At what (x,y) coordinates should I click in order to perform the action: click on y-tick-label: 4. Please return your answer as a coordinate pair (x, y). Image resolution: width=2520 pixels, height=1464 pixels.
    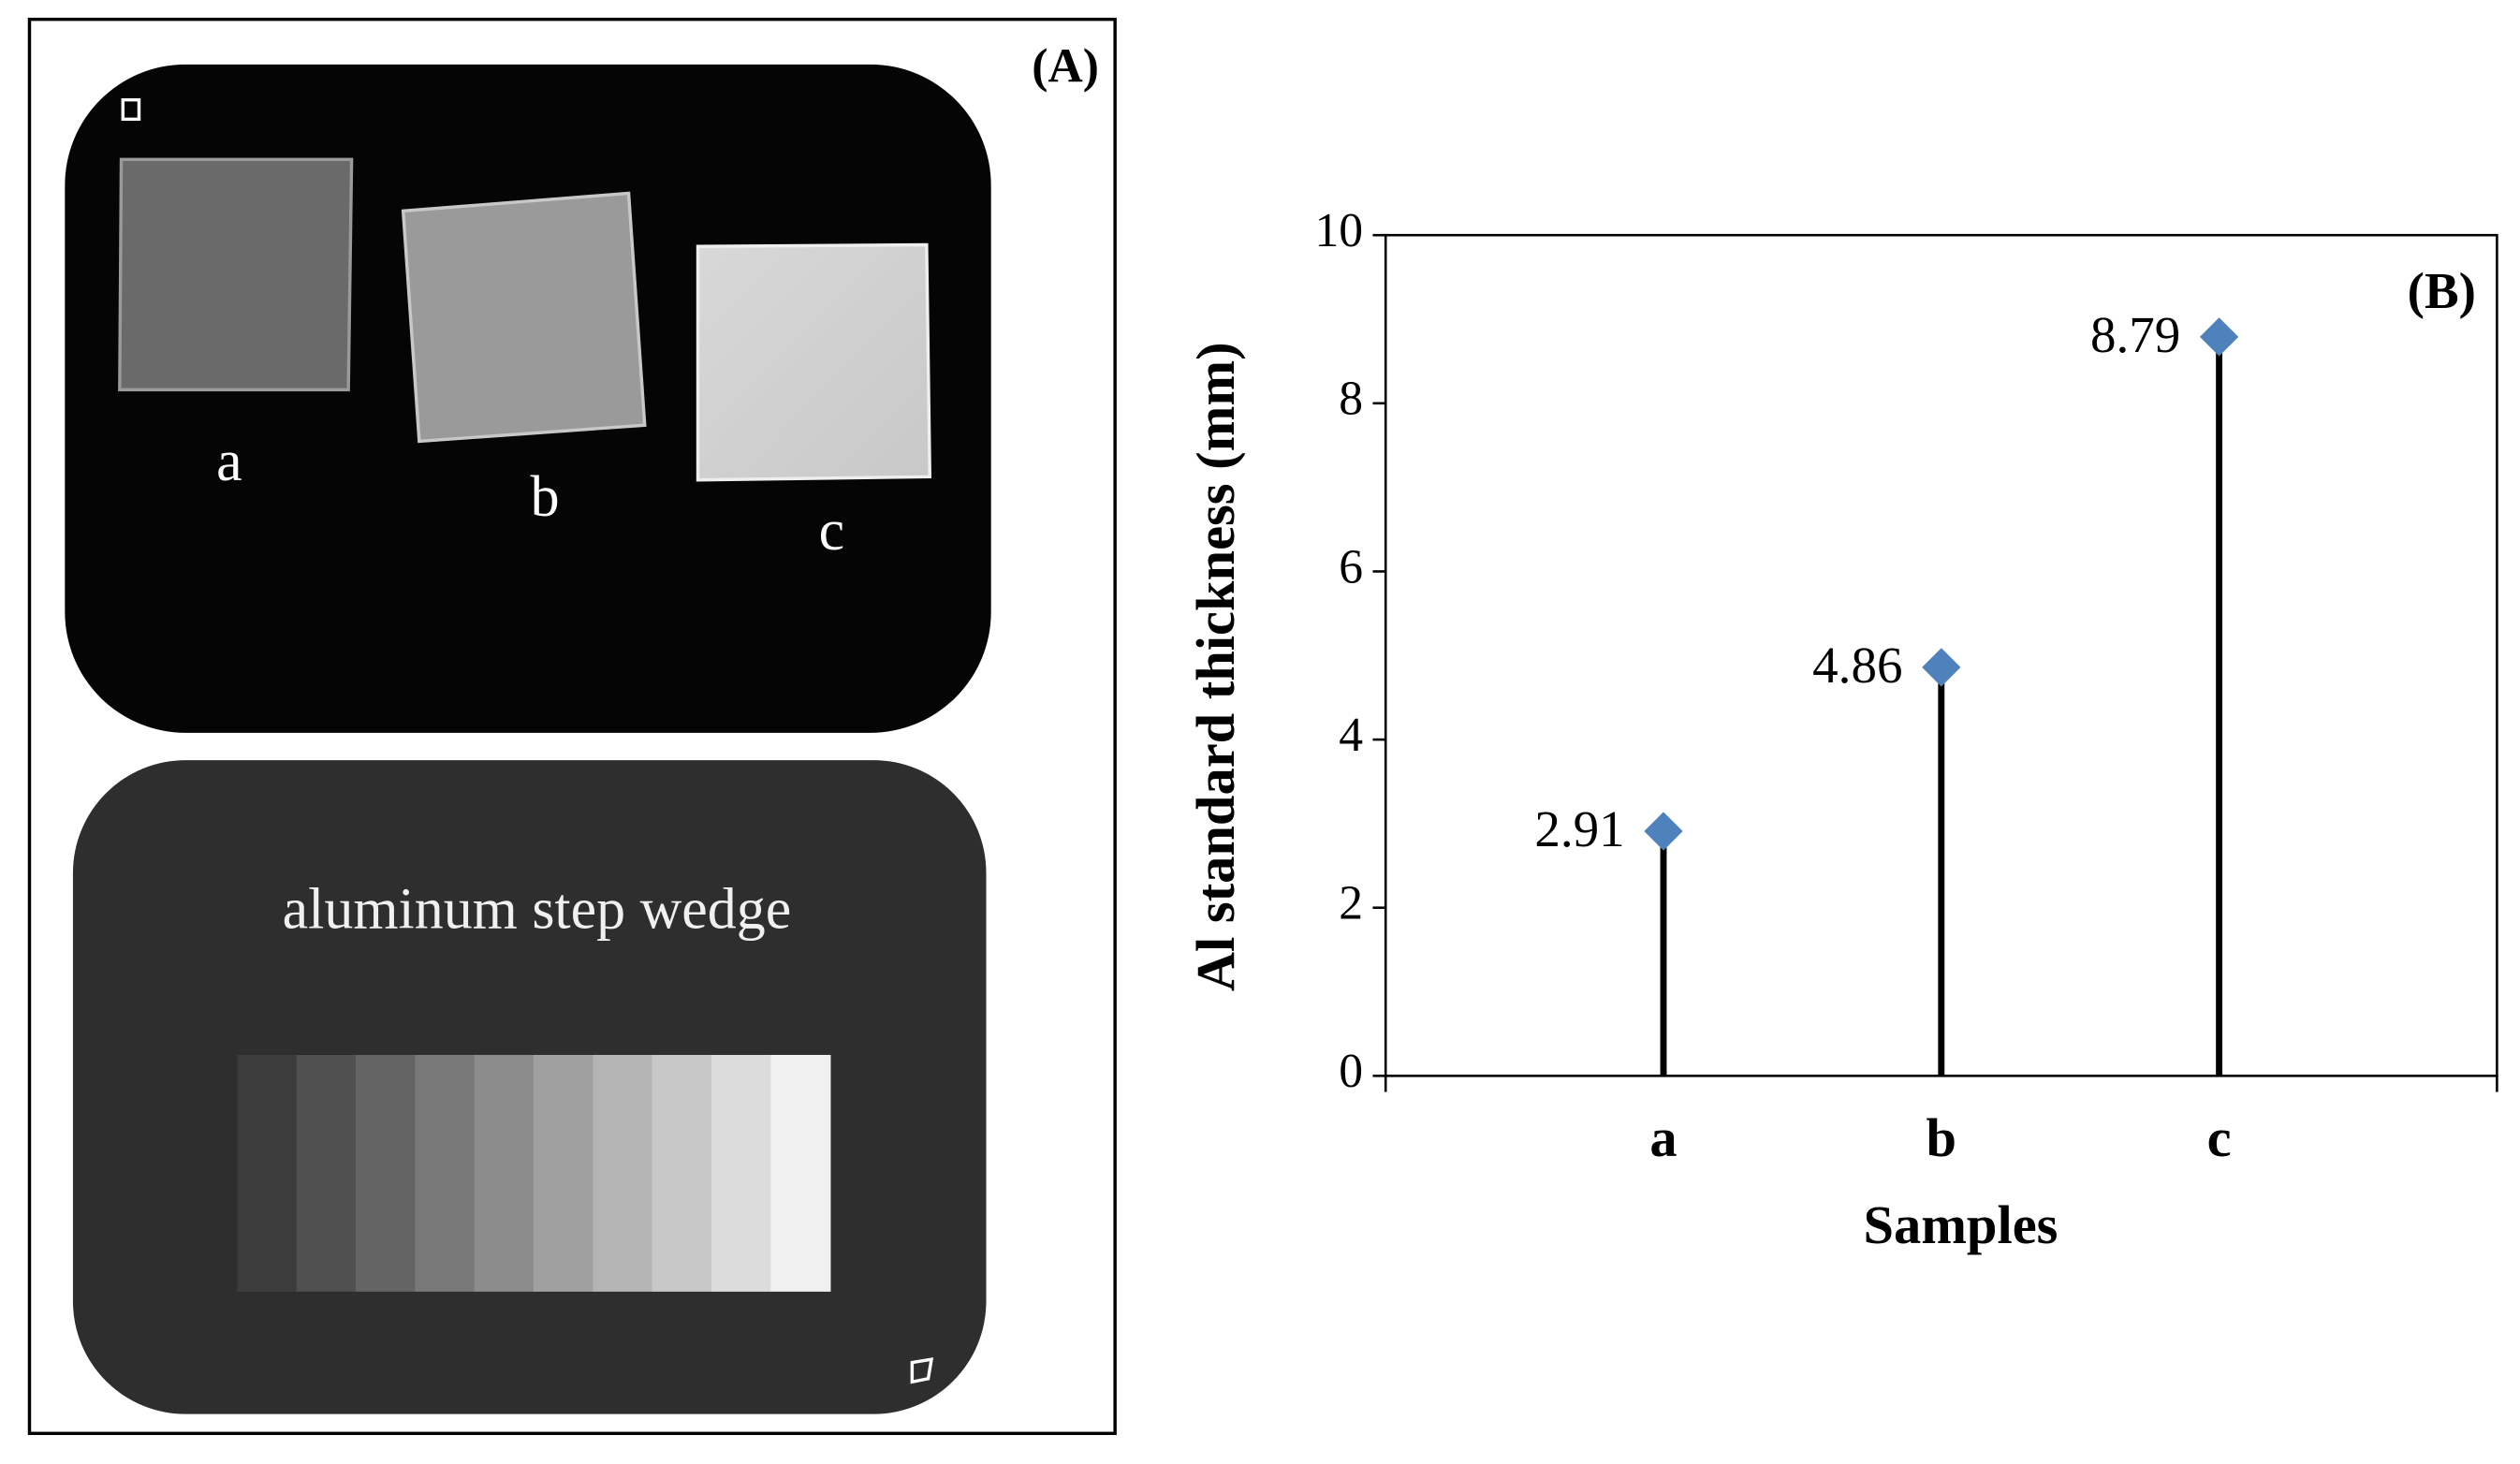
    Looking at the image, I should click on (1351, 735).